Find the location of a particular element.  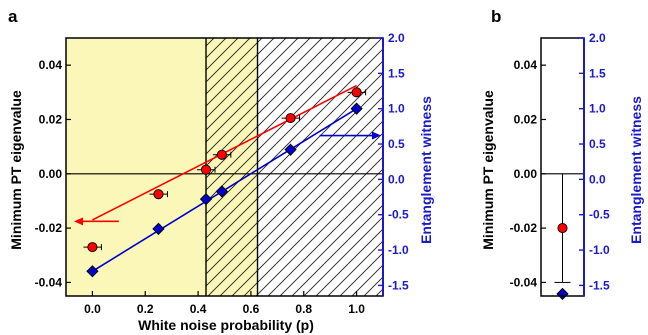

x-tick-label-0: 0.0 is located at coordinates (92, 309).